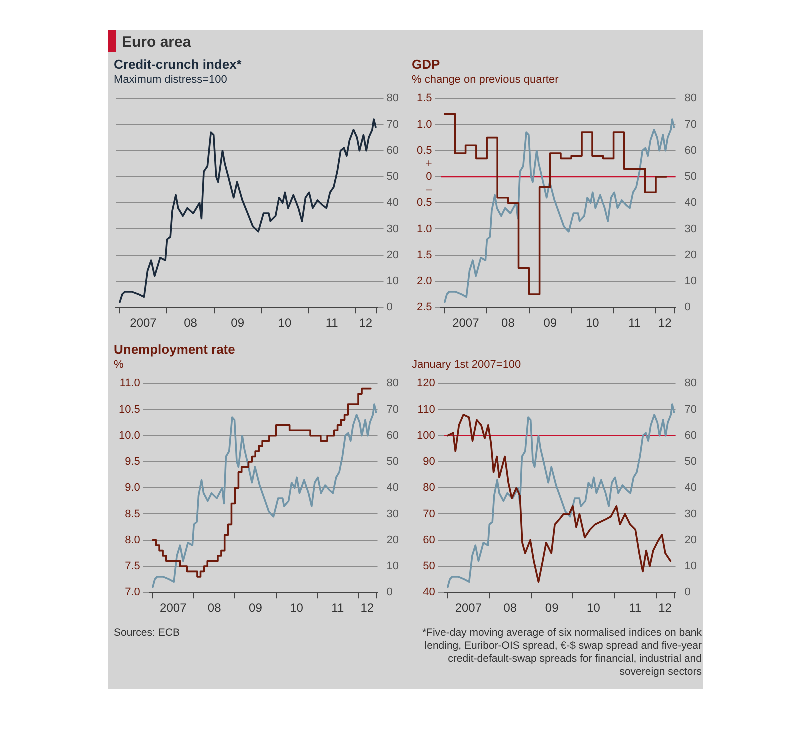 The image size is (810, 732). What do you see at coordinates (157, 42) in the screenshot?
I see `text: Euro area` at bounding box center [157, 42].